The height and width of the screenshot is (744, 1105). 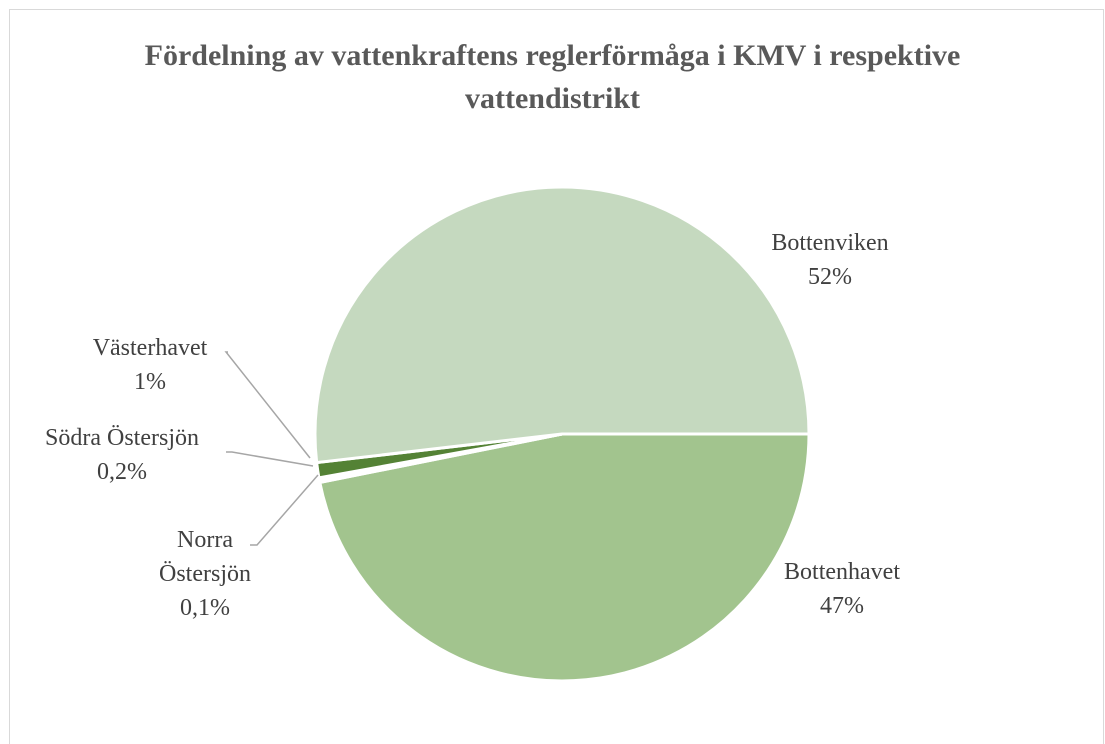 I want to click on value-label: 0,1%, so click(x=205, y=608).